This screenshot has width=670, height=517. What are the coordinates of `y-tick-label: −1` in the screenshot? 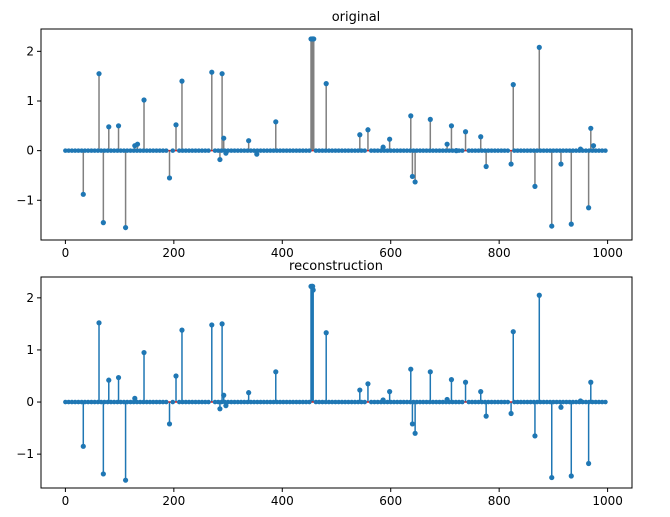 It's located at (25, 454).